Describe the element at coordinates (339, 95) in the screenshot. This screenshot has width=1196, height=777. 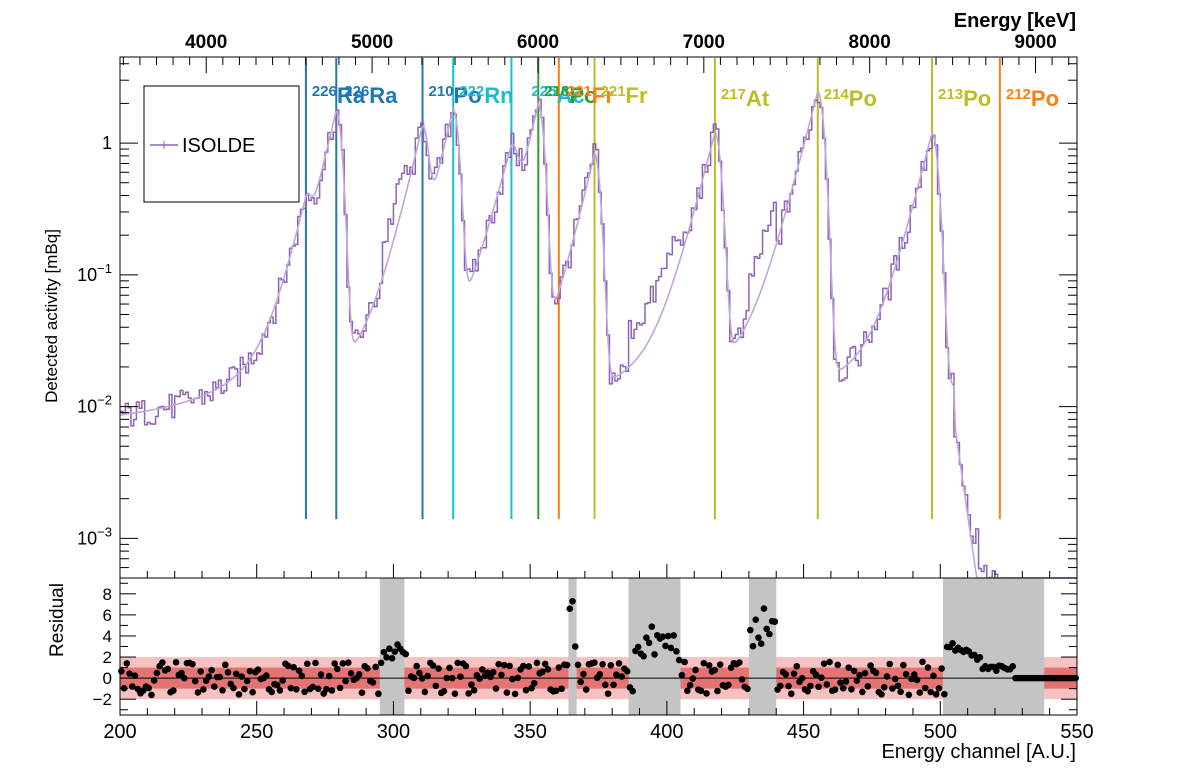
I see `peak-label-226Ra-0: 226Ra` at that location.